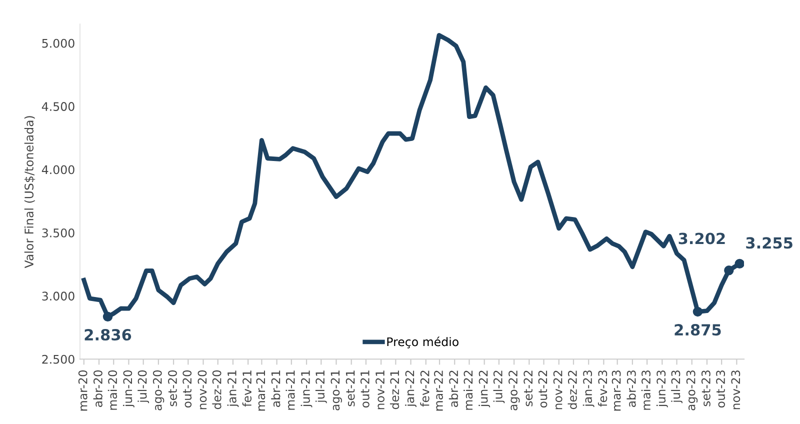  What do you see at coordinates (701, 238) in the screenshot?
I see `annotation: 3.202` at bounding box center [701, 238].